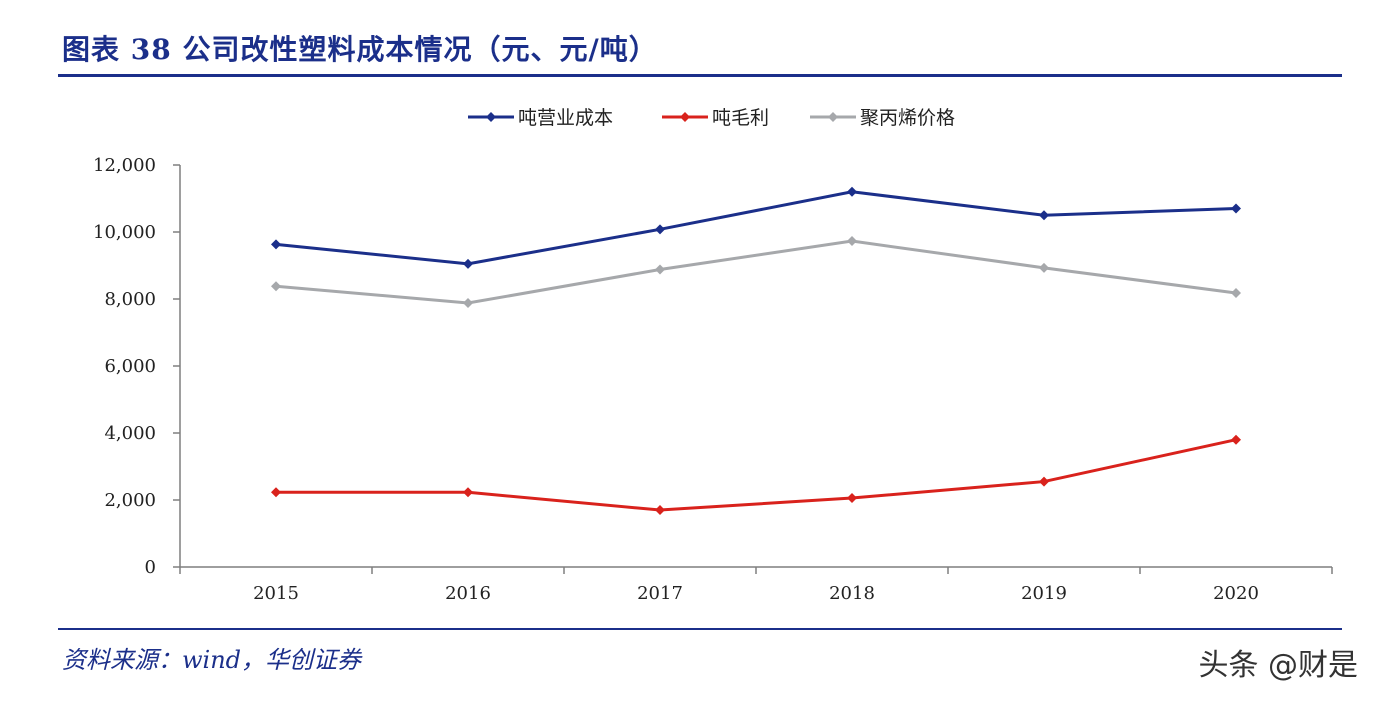  Describe the element at coordinates (740, 118) in the screenshot. I see `legend-label: 吨毛利` at that location.